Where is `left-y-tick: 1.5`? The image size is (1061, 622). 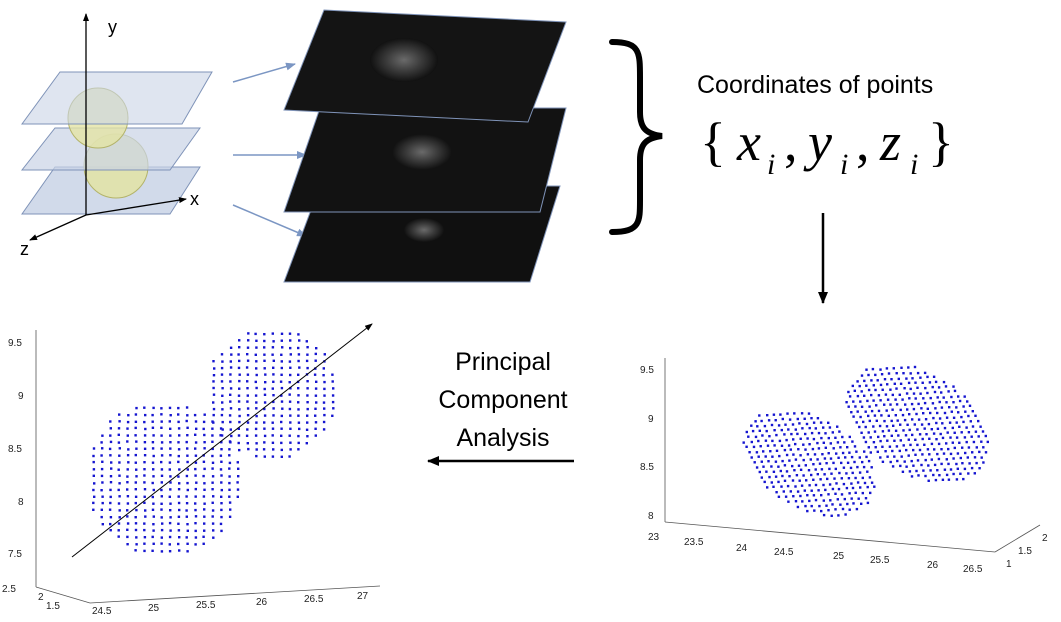
left-y-tick: 1.5 is located at coordinates (53, 606).